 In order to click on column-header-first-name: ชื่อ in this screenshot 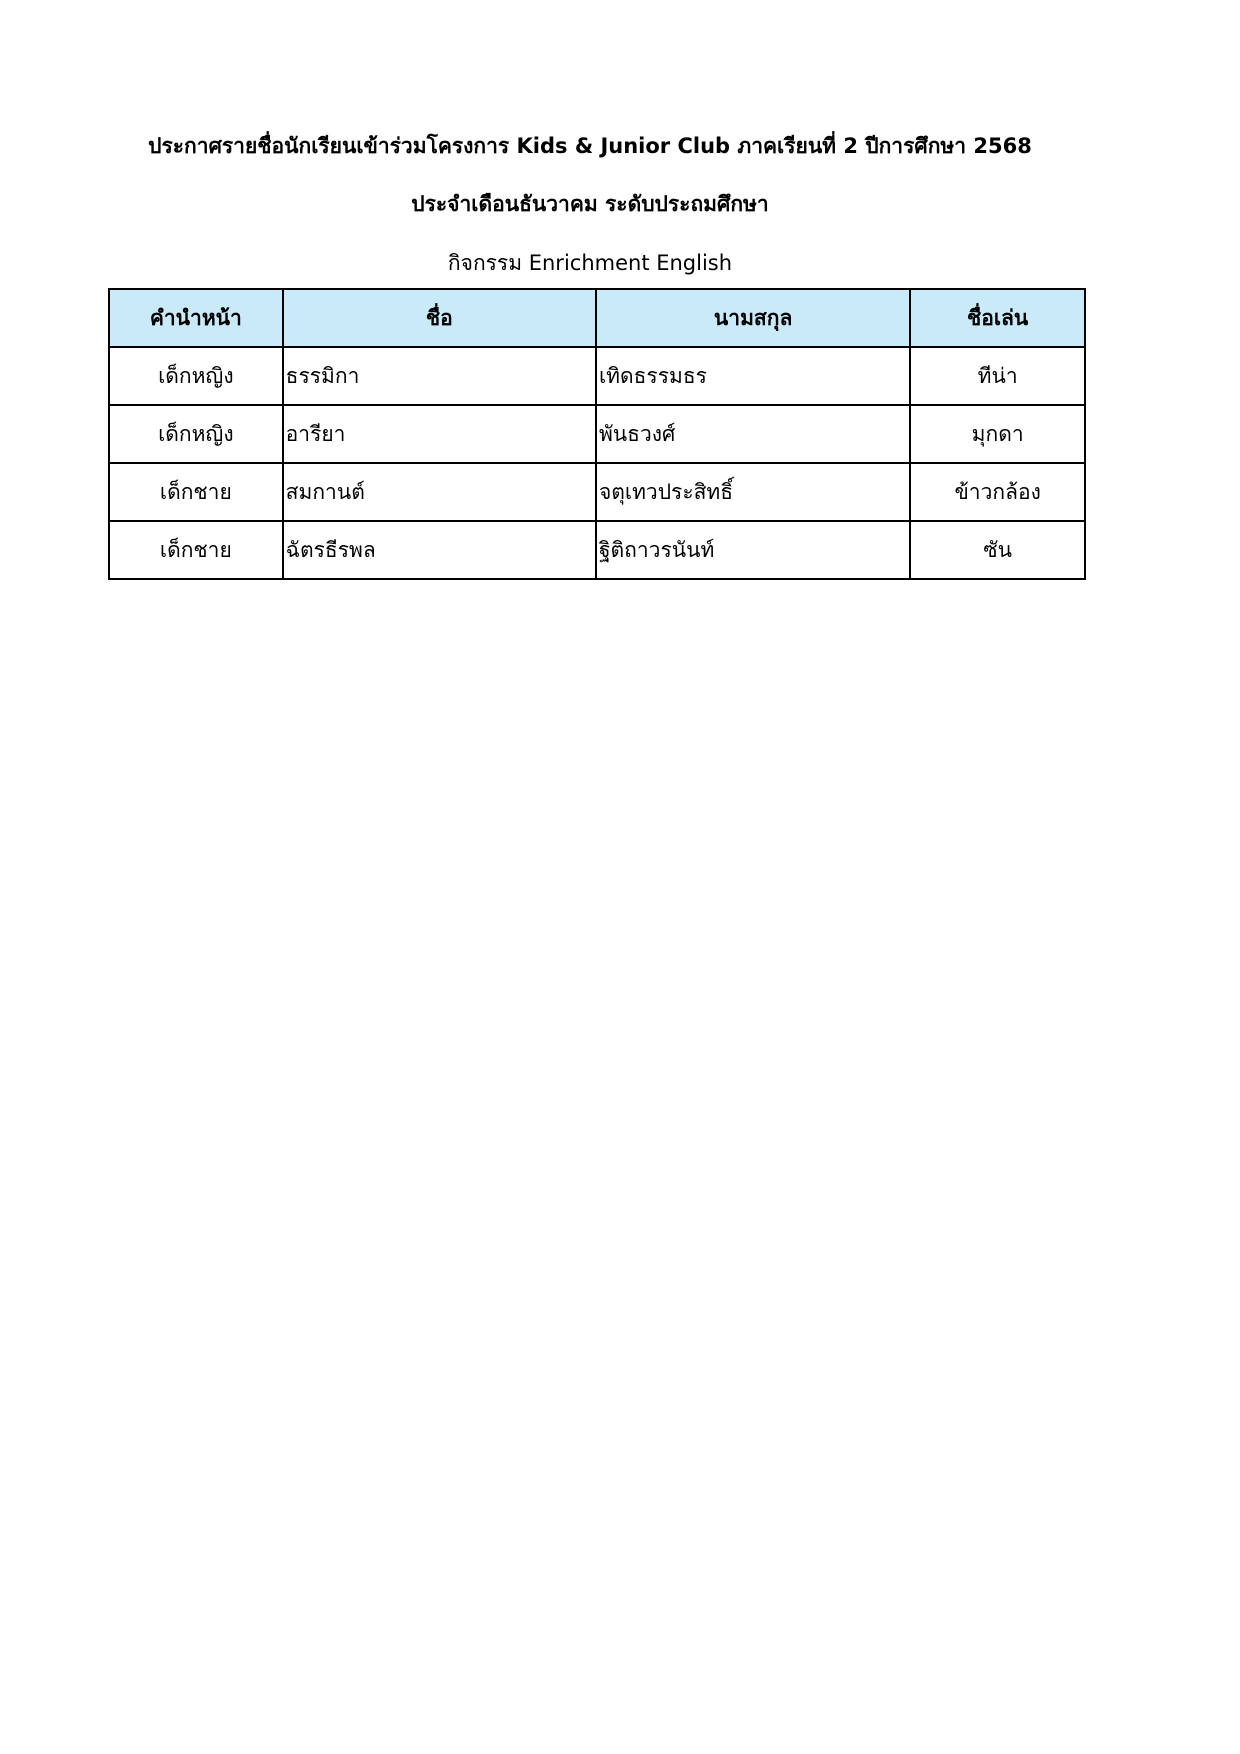, I will do `click(439, 318)`.